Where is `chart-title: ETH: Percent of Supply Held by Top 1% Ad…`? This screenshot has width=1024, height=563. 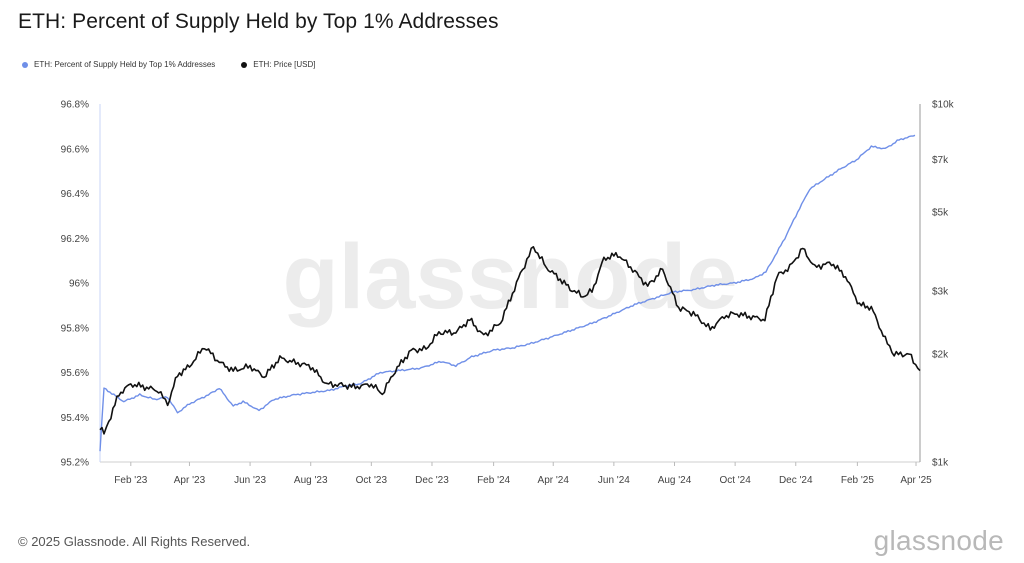
chart-title: ETH: Percent of Supply Held by Top 1% Ad… is located at coordinates (258, 21).